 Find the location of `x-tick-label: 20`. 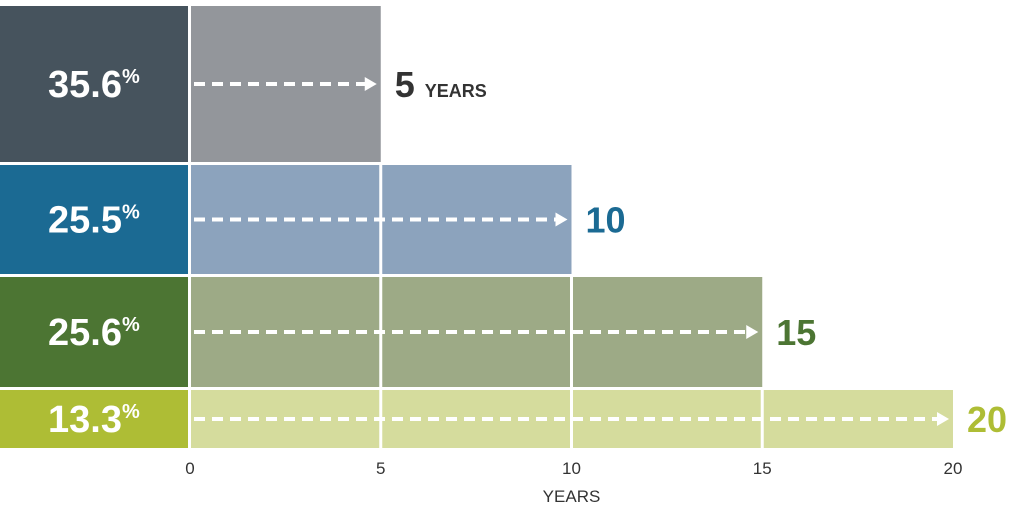

x-tick-label: 20 is located at coordinates (953, 468).